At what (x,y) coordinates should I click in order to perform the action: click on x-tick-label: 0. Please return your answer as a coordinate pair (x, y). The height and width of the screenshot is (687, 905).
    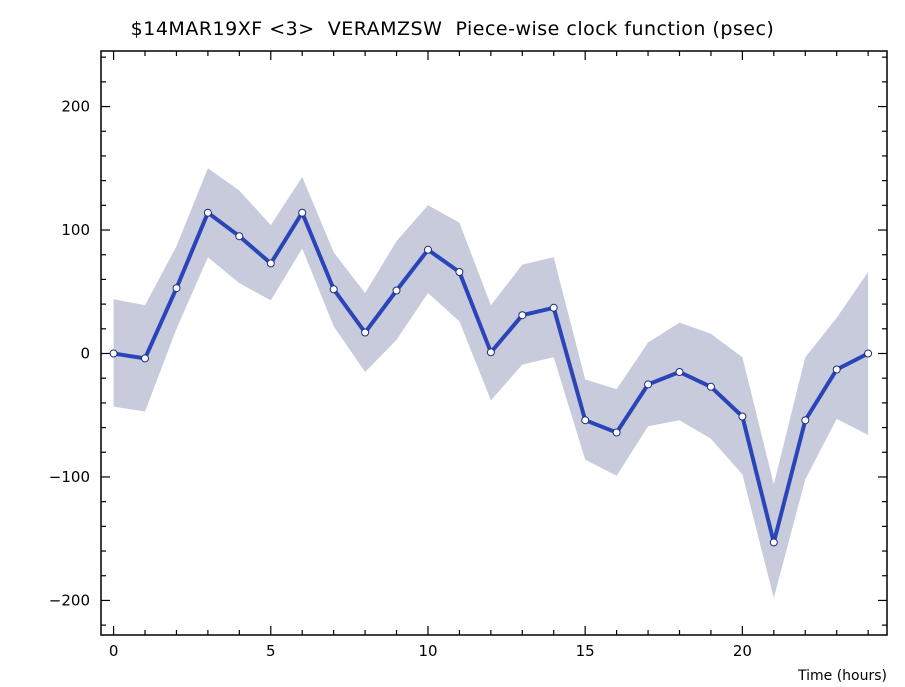
    Looking at the image, I should click on (114, 651).